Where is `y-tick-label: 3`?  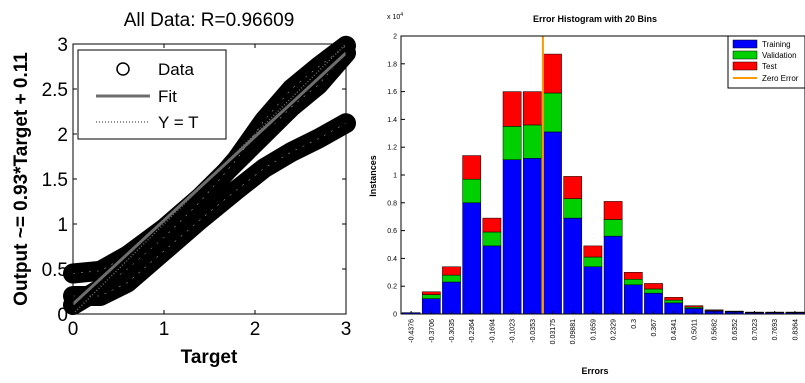
y-tick-label: 3 is located at coordinates (62, 45).